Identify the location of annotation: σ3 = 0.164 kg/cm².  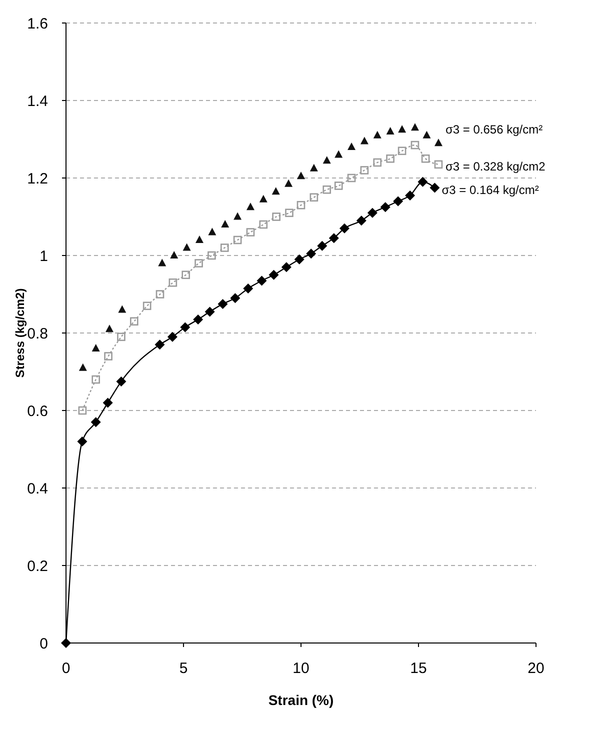
(490, 189).